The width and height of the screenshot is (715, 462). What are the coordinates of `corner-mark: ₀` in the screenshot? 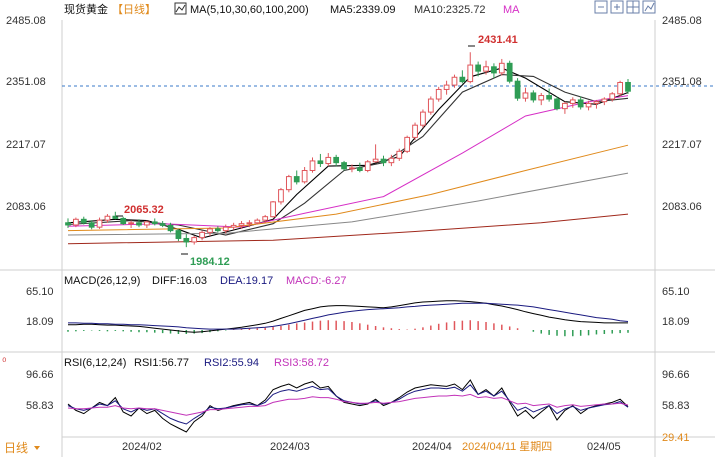 It's located at (4, 358).